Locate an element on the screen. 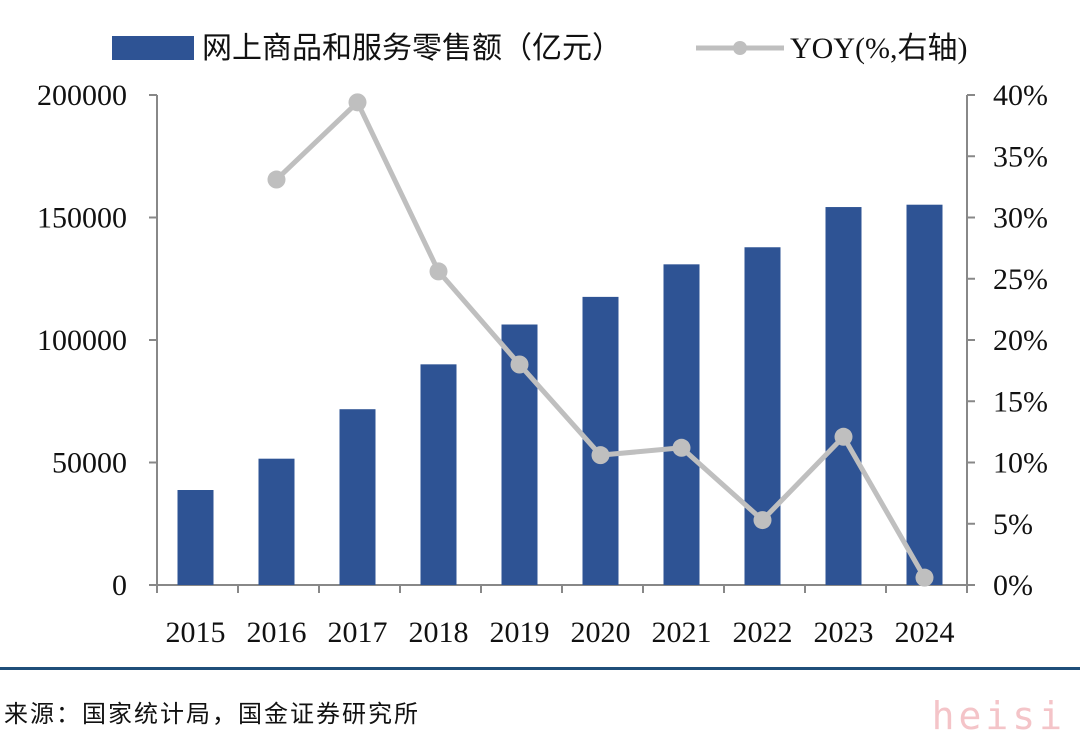 This screenshot has width=1080, height=746. right-tick-label: 5% is located at coordinates (1013, 524).